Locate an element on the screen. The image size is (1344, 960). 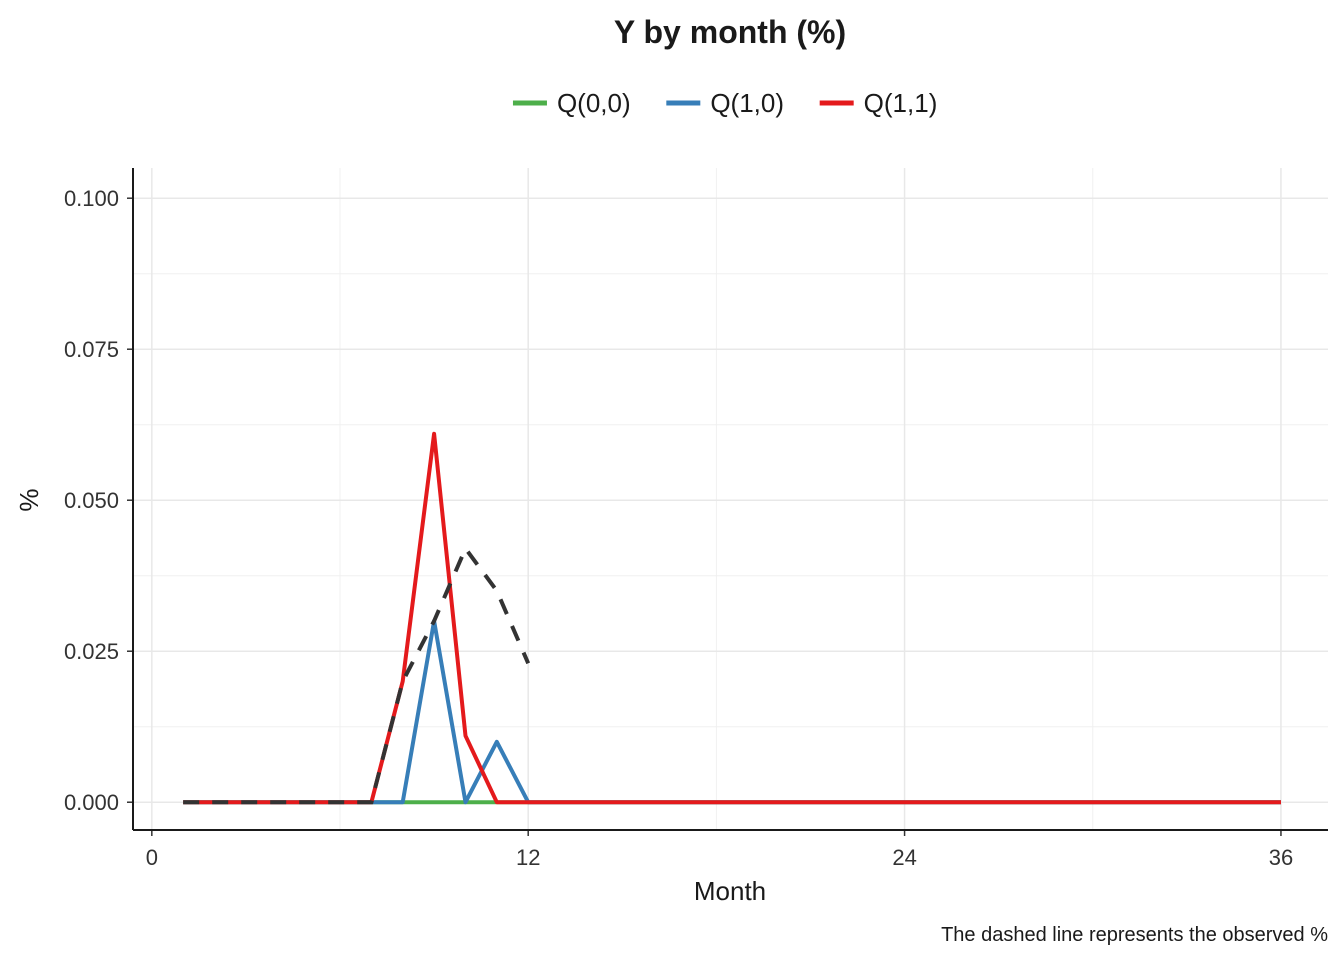
x-axis-title: Month is located at coordinates (730, 891).